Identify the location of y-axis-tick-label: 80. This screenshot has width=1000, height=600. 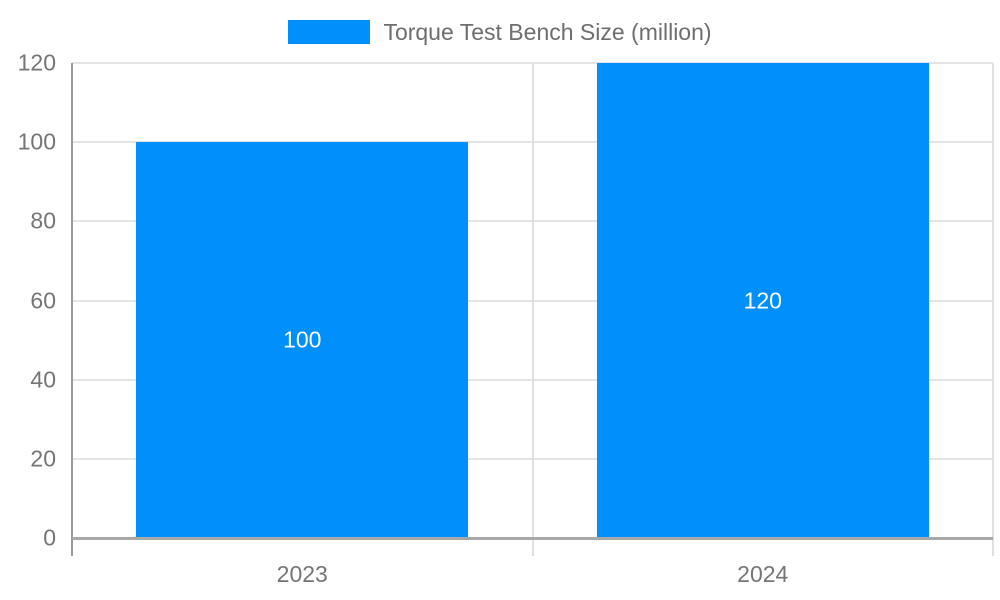
(43, 220).